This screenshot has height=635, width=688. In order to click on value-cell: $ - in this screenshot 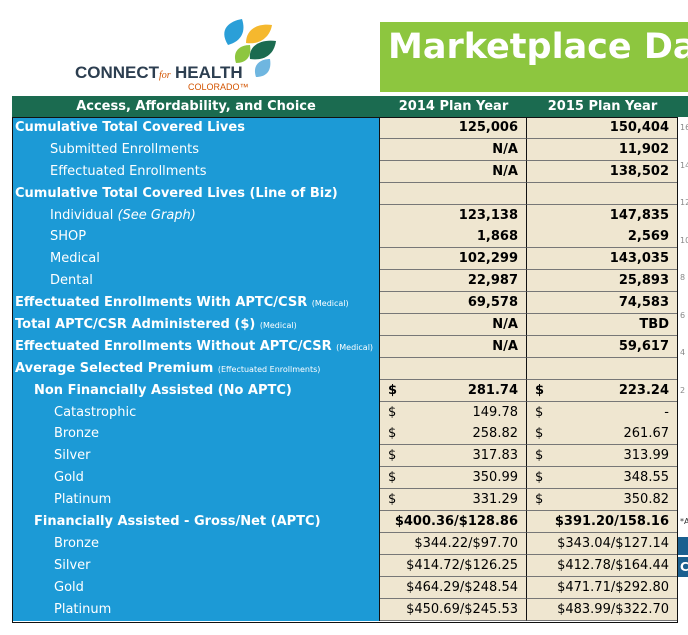, I will do `click(602, 412)`.